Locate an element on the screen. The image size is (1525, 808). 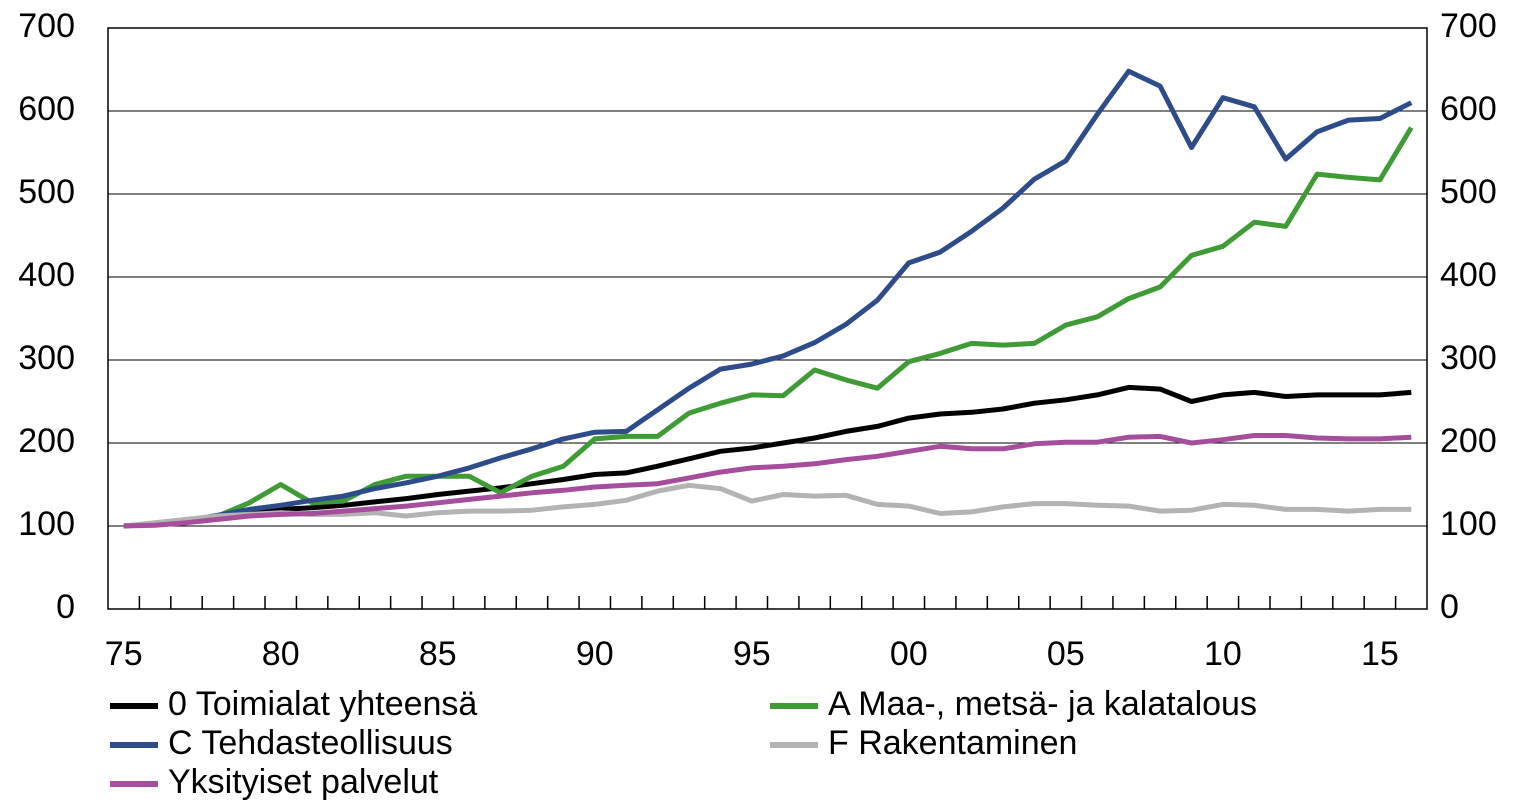
x-tick-label: 10 is located at coordinates (1223, 654).